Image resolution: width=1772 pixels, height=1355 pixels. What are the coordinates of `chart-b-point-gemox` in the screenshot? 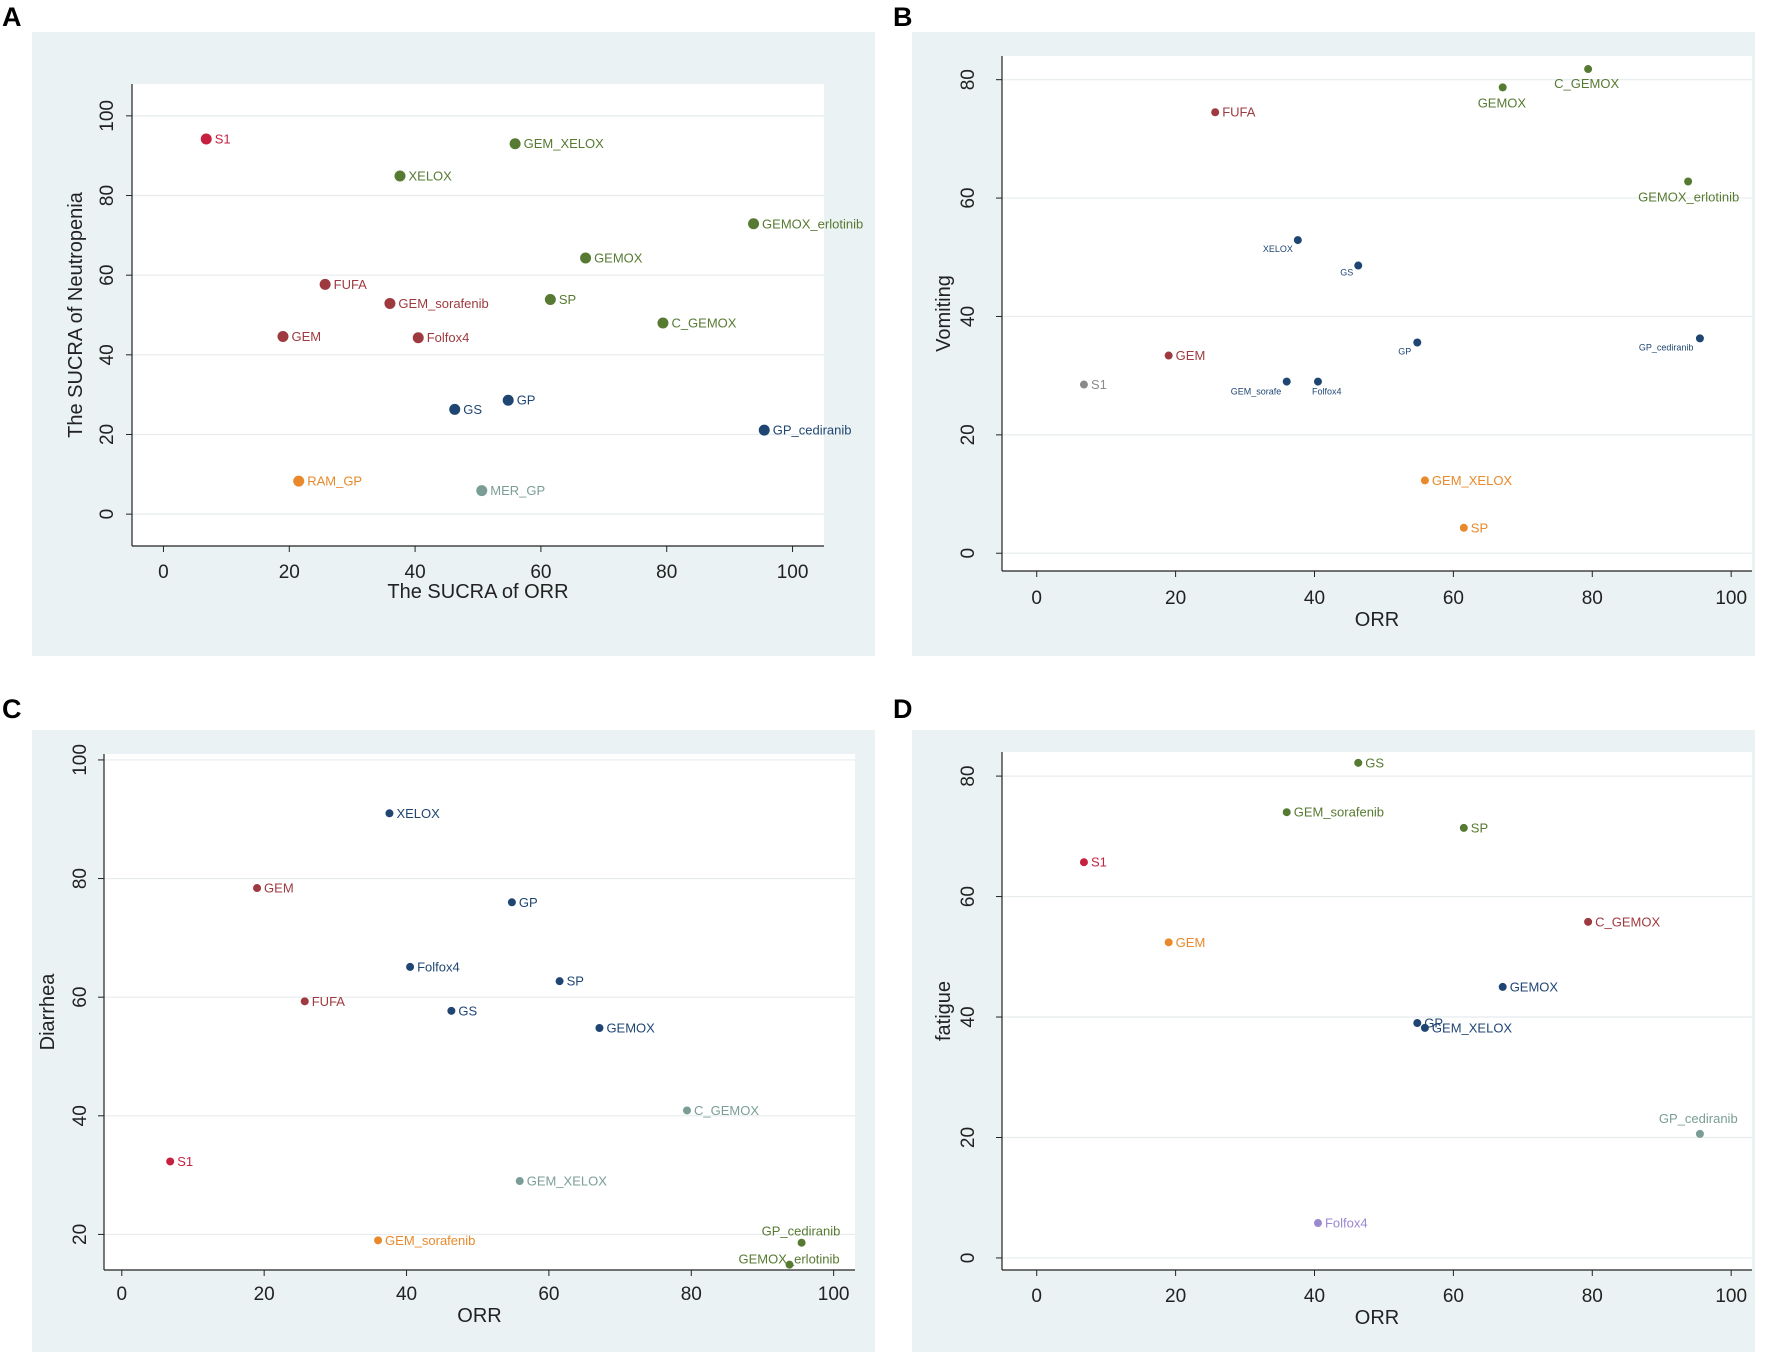 It's located at (1502, 87).